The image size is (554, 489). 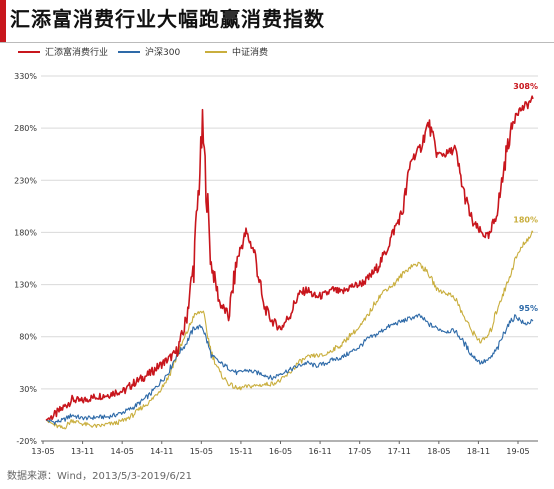 I want to click on series-end-label: 308%, so click(x=525, y=86).